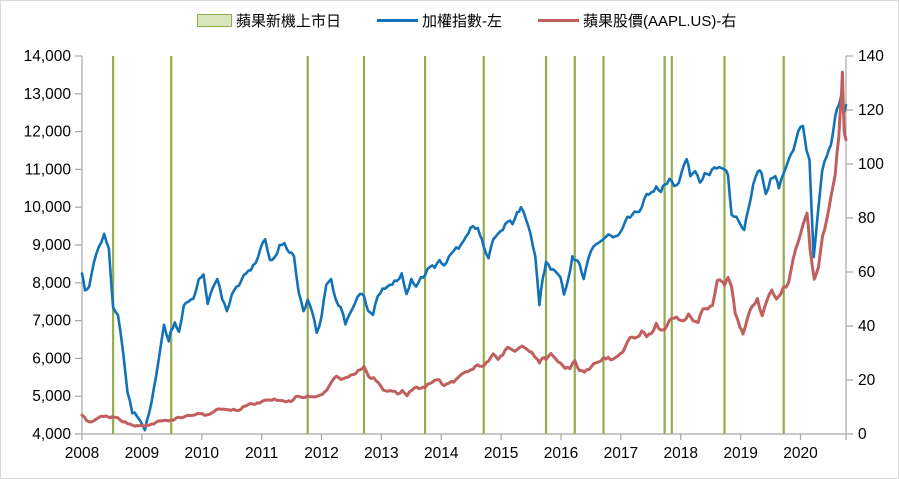  I want to click on x-axis-tick-label: 2013, so click(381, 453).